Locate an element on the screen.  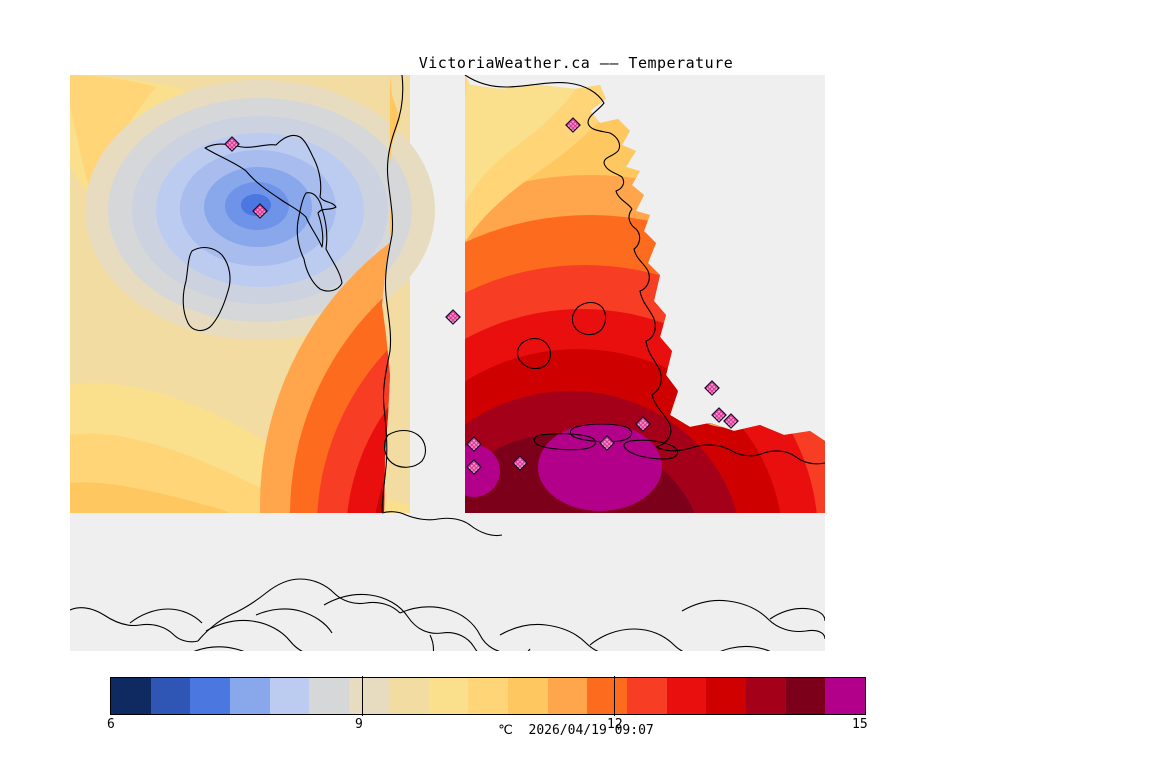
colorbar-gradient is located at coordinates (488, 696).